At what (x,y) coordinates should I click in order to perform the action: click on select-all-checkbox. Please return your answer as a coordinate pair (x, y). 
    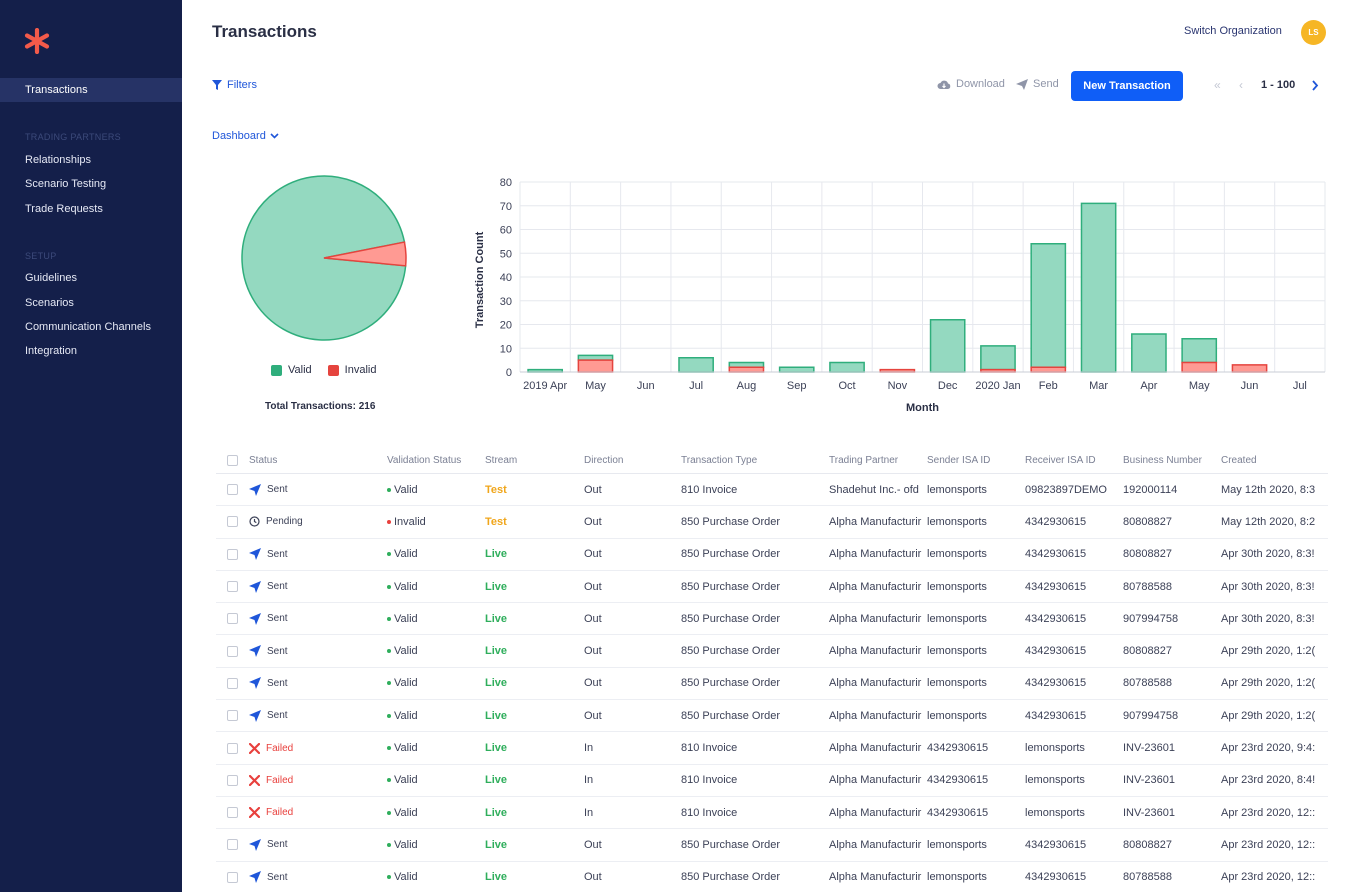
    Looking at the image, I should click on (232, 460).